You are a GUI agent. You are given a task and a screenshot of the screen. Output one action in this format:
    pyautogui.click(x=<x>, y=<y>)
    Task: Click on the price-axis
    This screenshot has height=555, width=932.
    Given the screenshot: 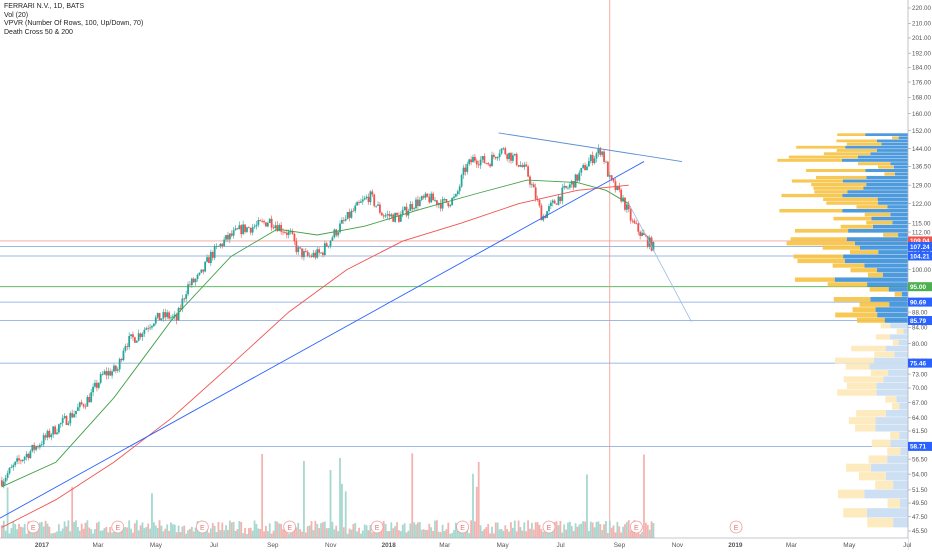 What is the action you would take?
    pyautogui.click(x=920, y=275)
    